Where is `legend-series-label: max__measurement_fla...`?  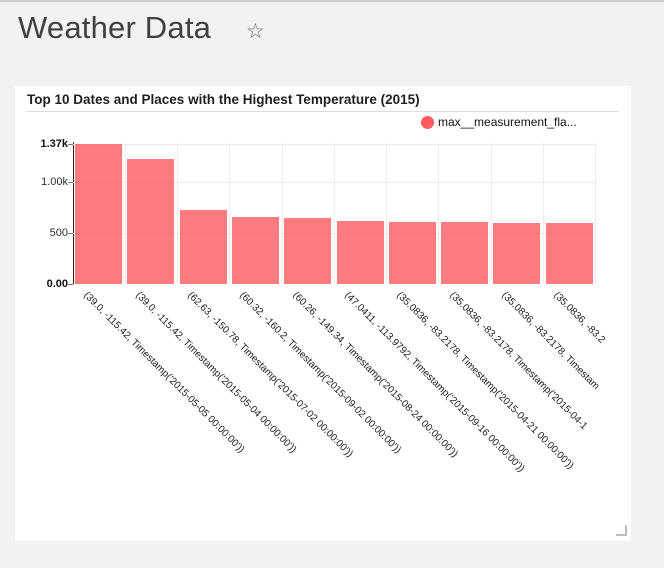
legend-series-label: max__measurement_fla... is located at coordinates (507, 122).